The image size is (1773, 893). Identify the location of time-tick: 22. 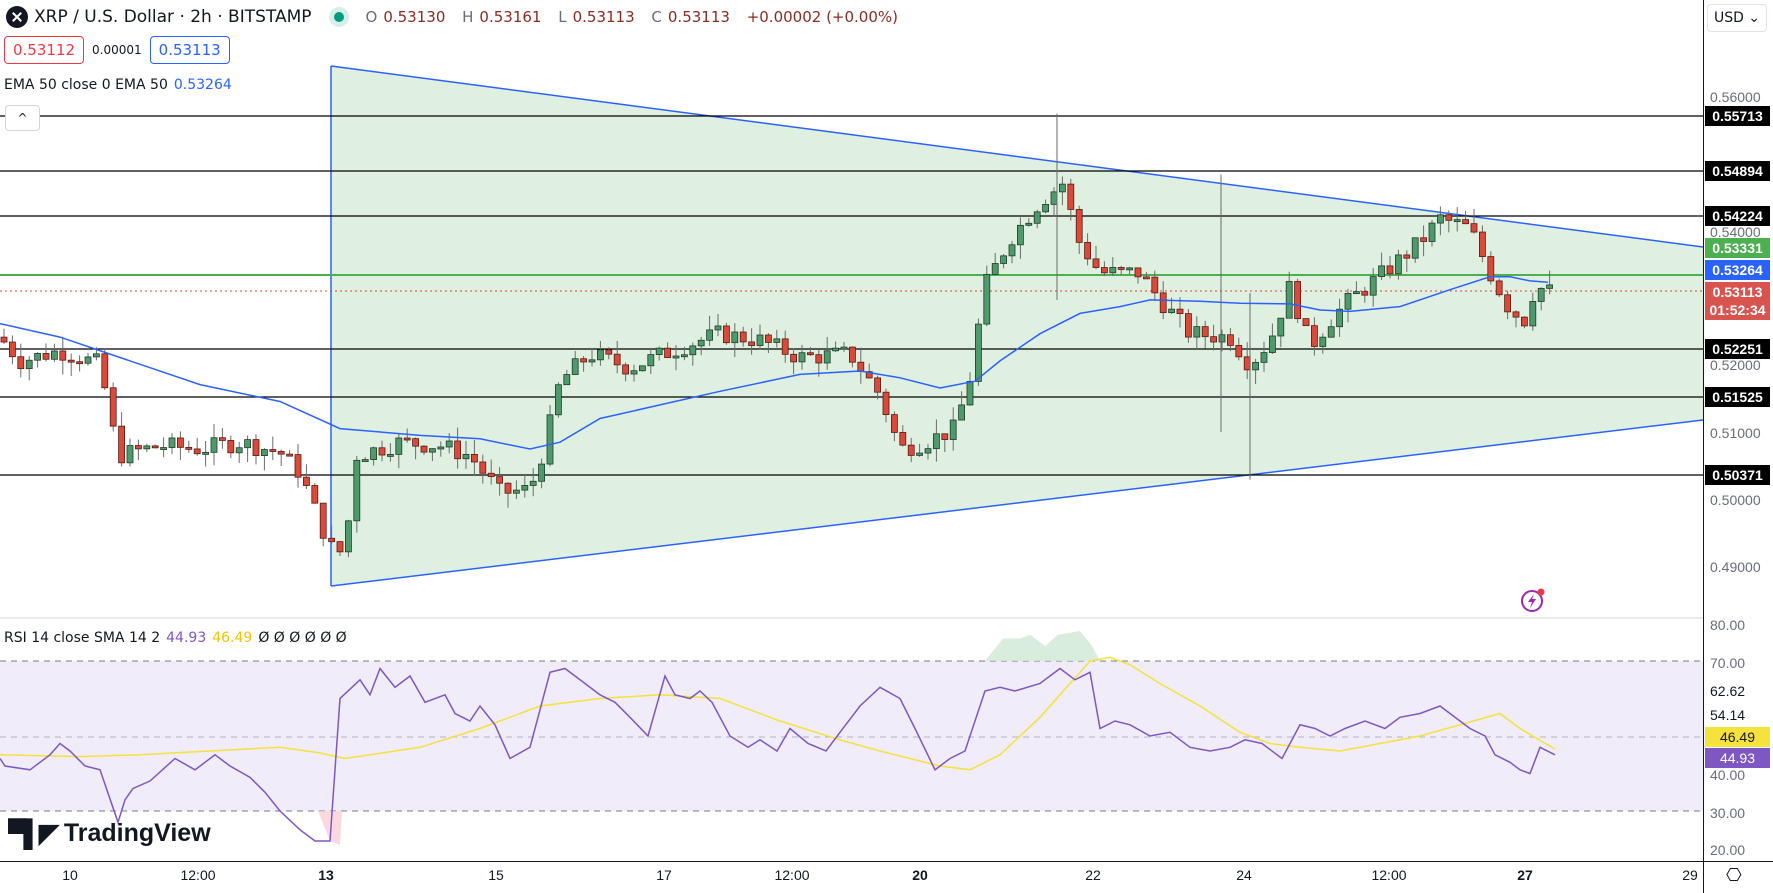
(1093, 875).